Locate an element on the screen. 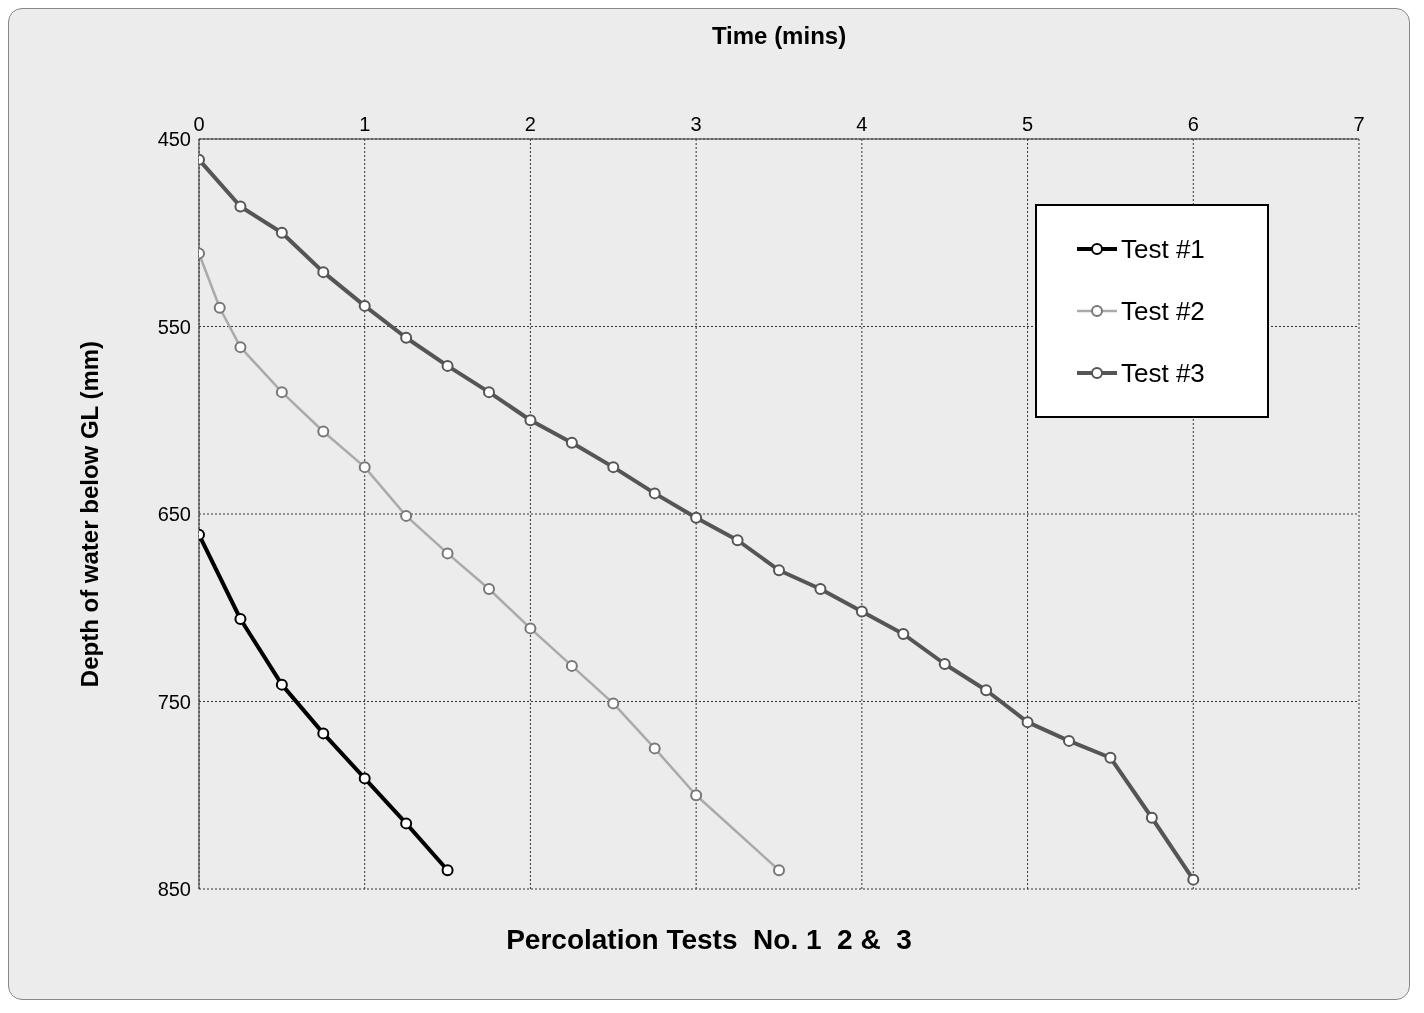 This screenshot has height=1013, width=1424. y-tick-label: 550 is located at coordinates (174, 326).